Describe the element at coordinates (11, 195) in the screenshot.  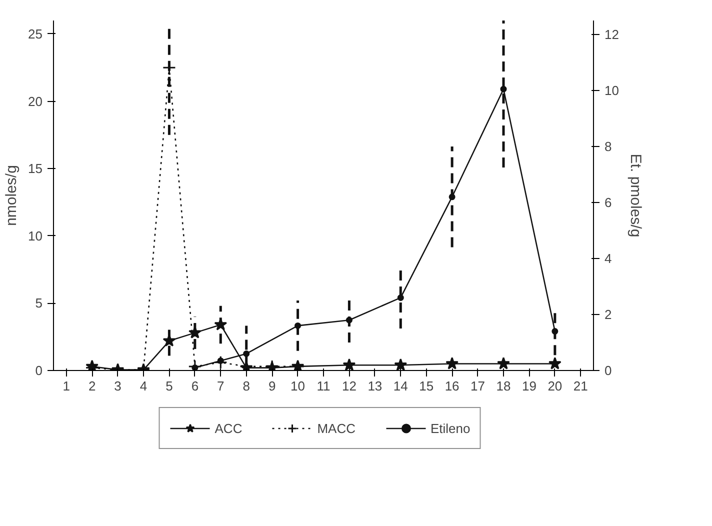
I see `y-axis-title: nmoles/g` at that location.